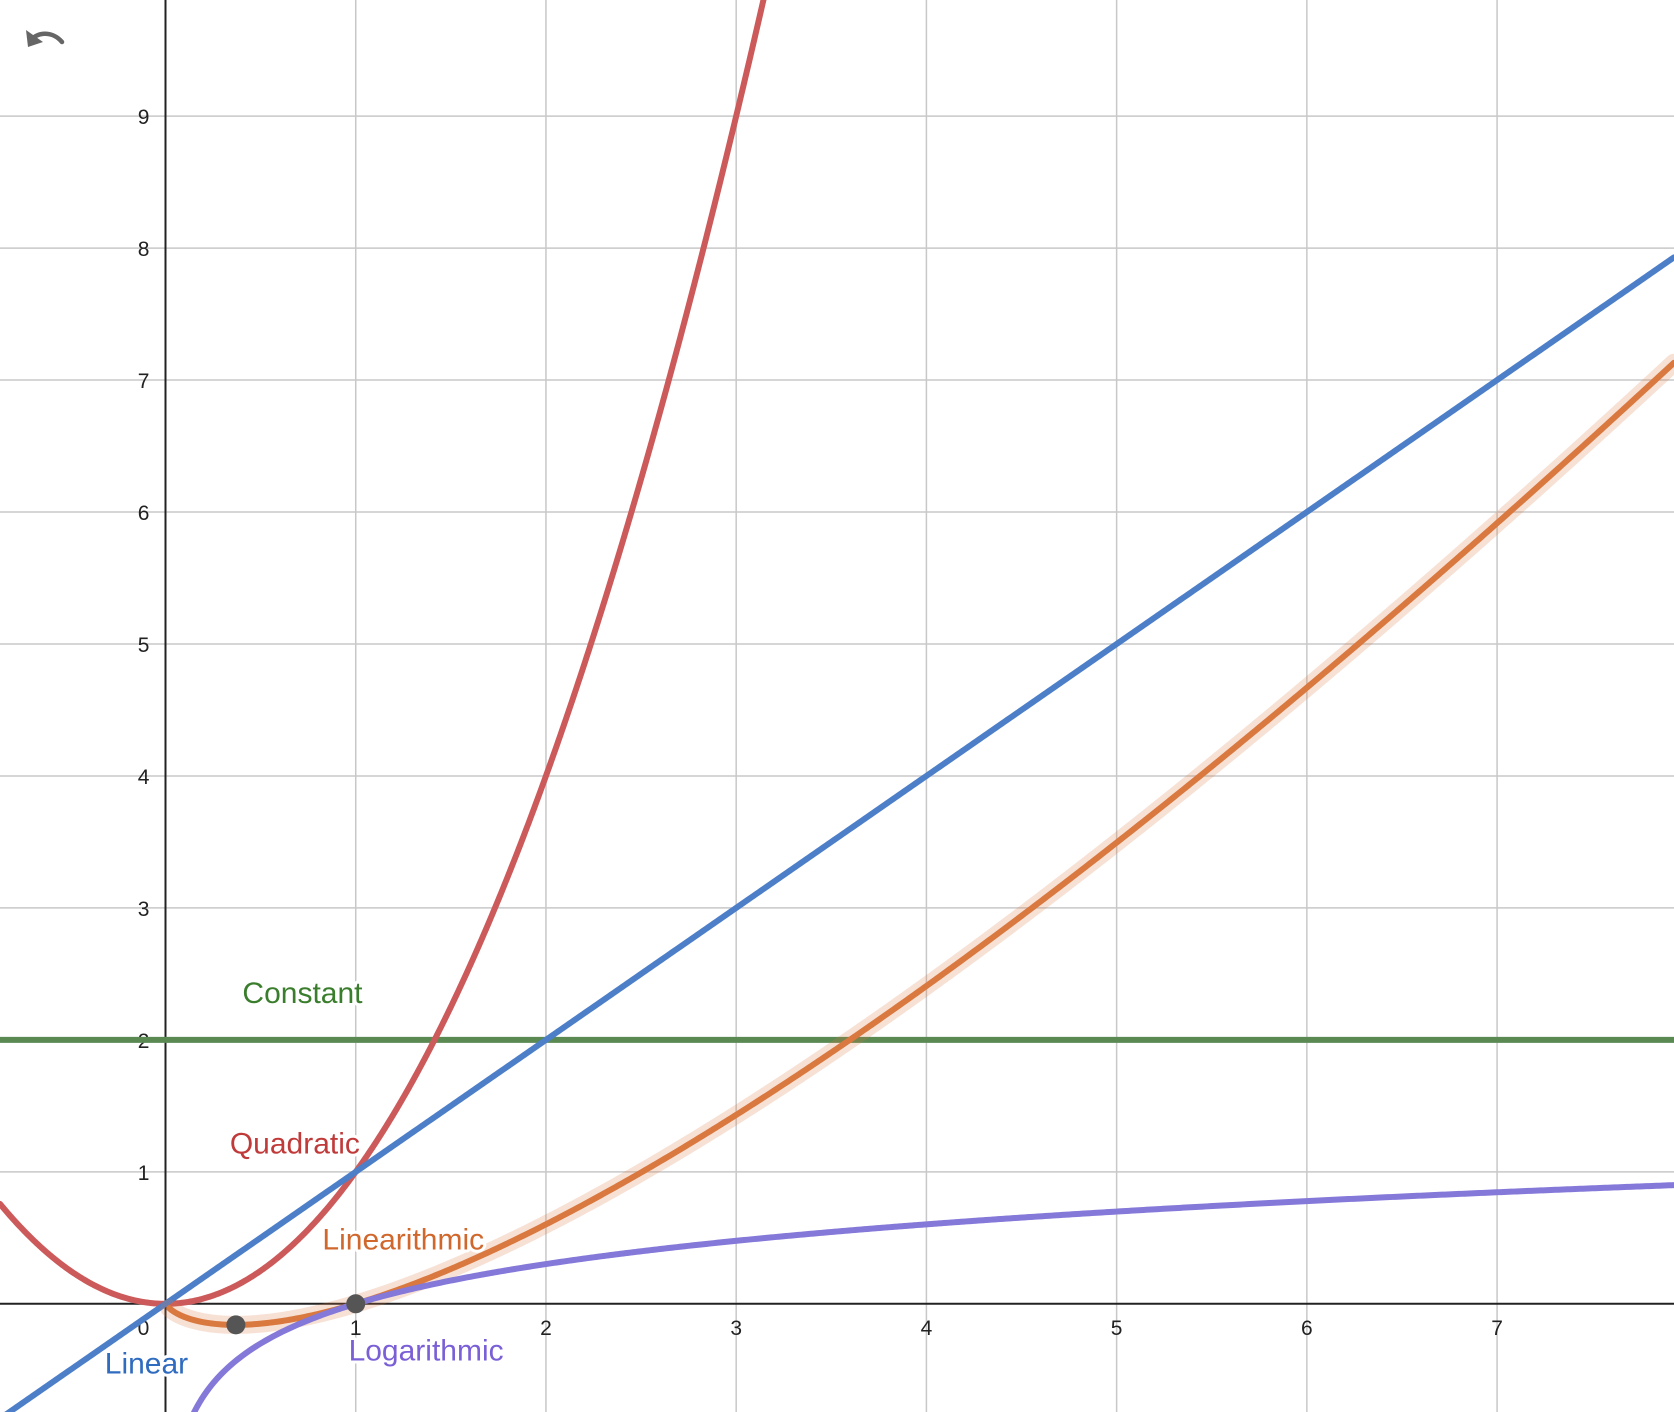  What do you see at coordinates (1307, 1328) in the screenshot?
I see `x-tick-label-6: 6` at bounding box center [1307, 1328].